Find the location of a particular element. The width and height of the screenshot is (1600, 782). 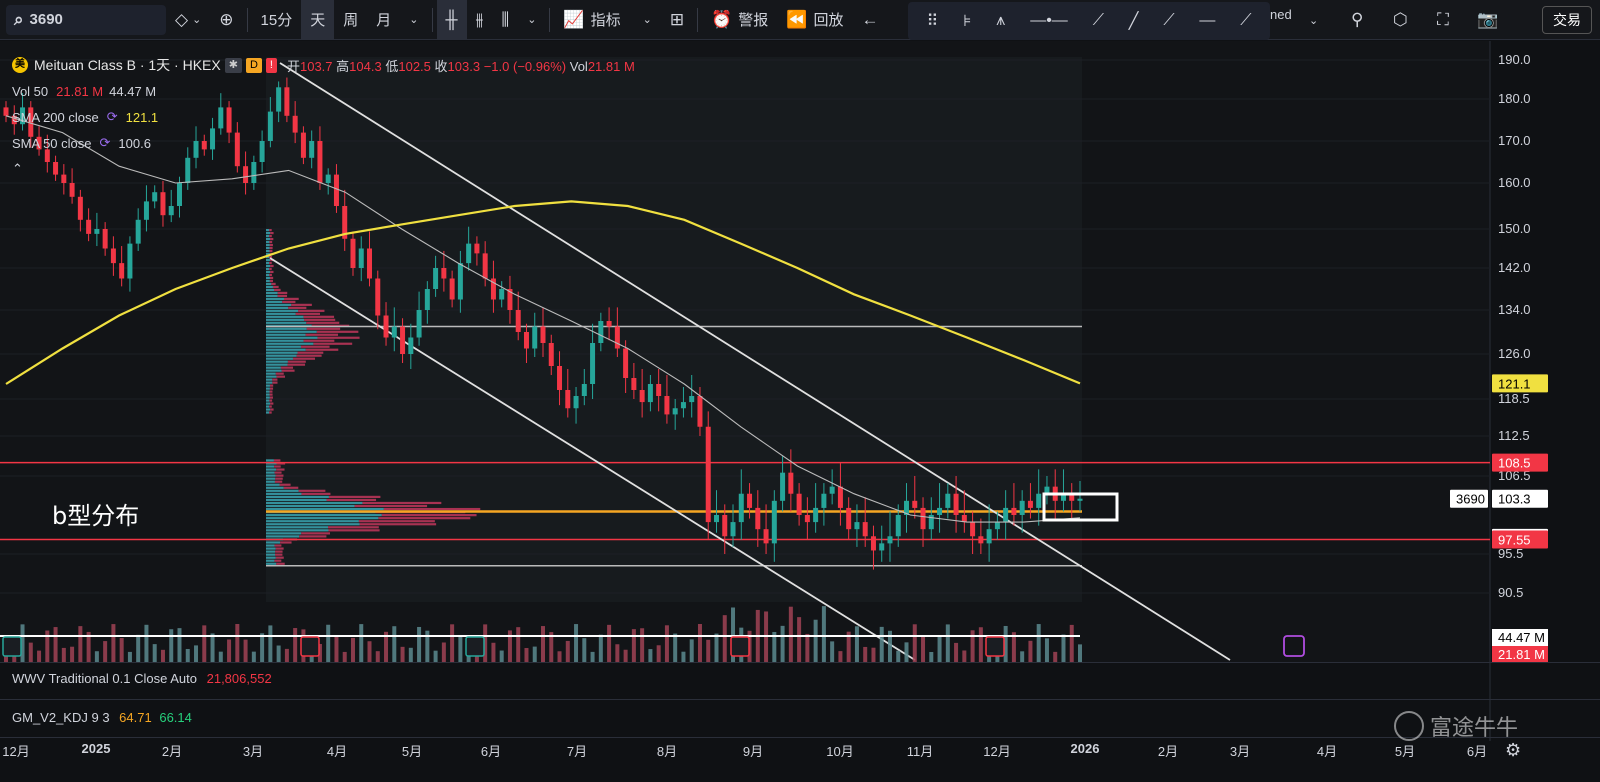

compare-button: ⊕ is located at coordinates (226, 20).